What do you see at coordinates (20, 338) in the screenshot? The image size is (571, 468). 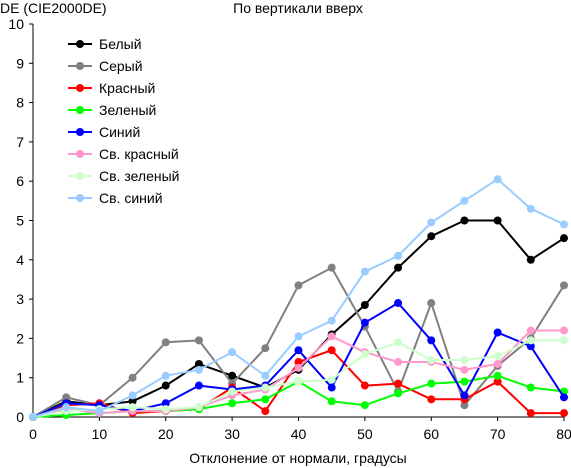 I see `y-tick-label: 2` at bounding box center [20, 338].